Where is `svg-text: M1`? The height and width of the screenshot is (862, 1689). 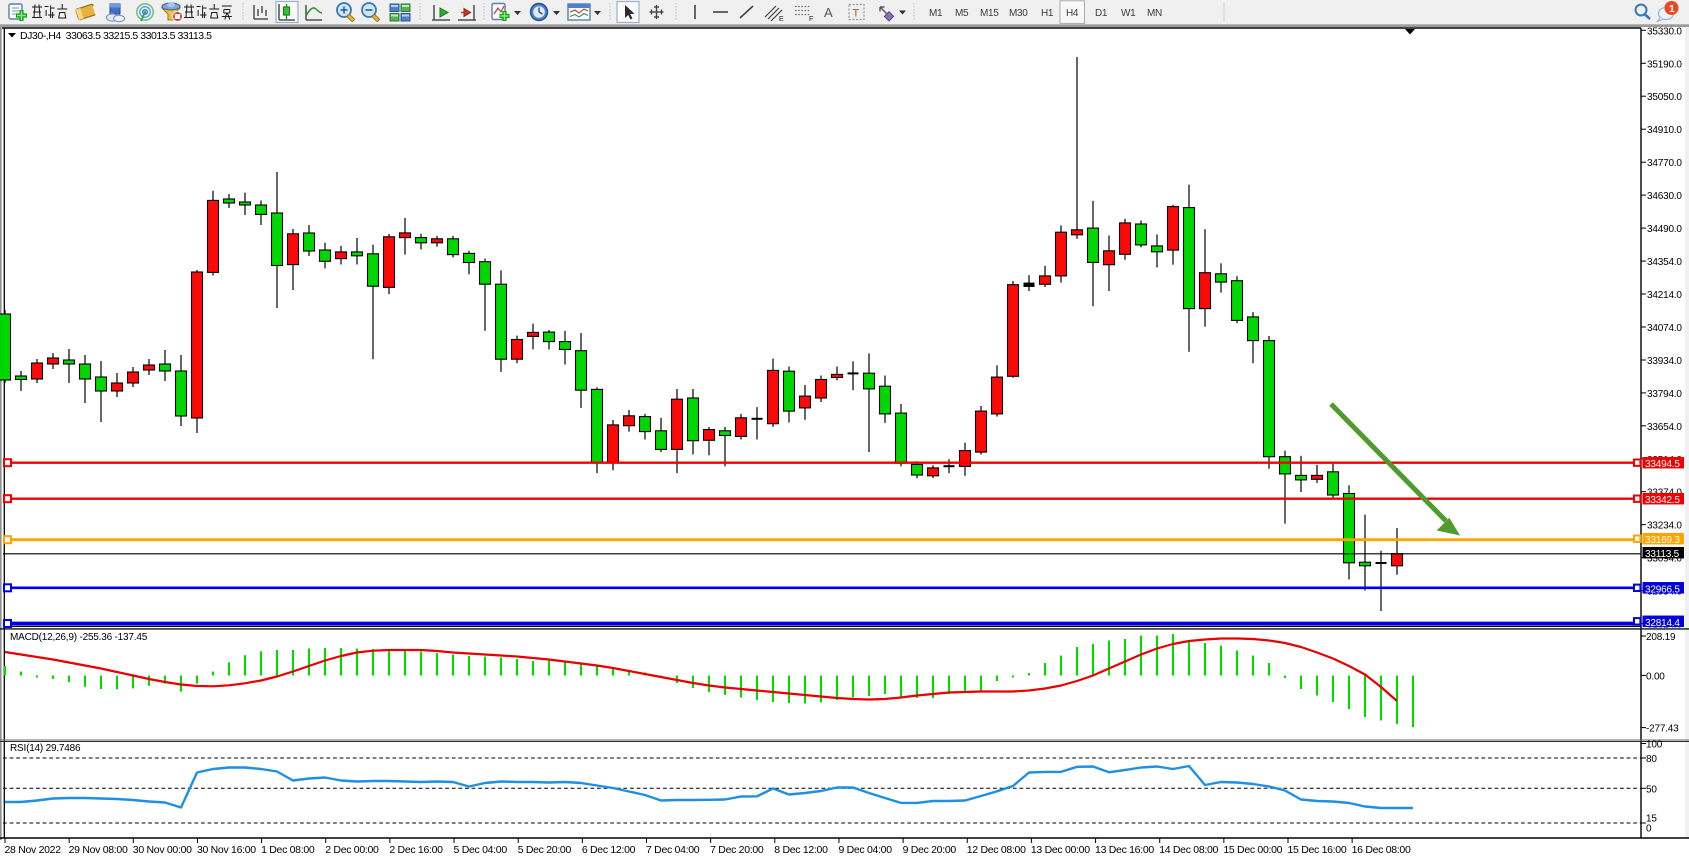
svg-text: M1 is located at coordinates (936, 13).